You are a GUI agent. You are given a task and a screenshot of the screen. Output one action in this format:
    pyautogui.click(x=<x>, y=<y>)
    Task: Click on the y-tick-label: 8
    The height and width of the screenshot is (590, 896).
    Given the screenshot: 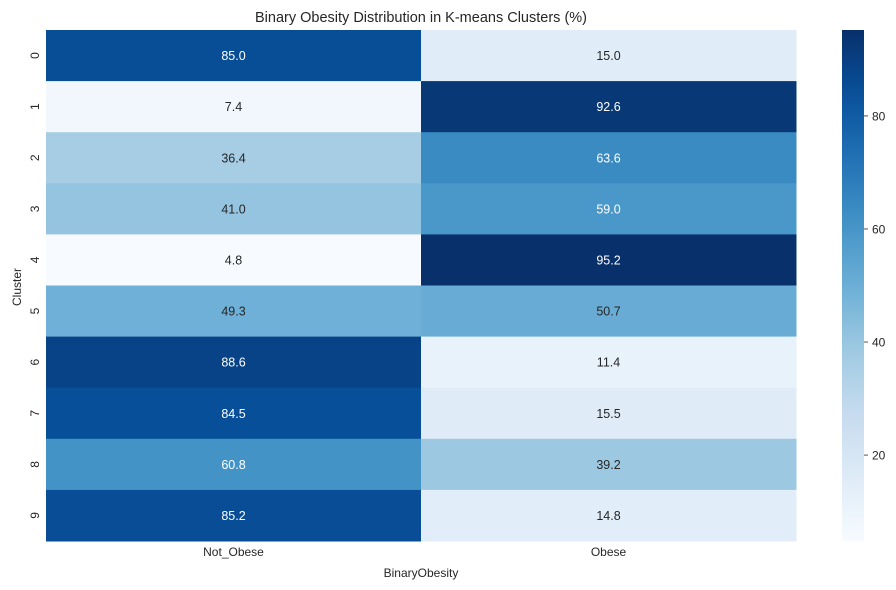 What is the action you would take?
    pyautogui.click(x=35, y=464)
    